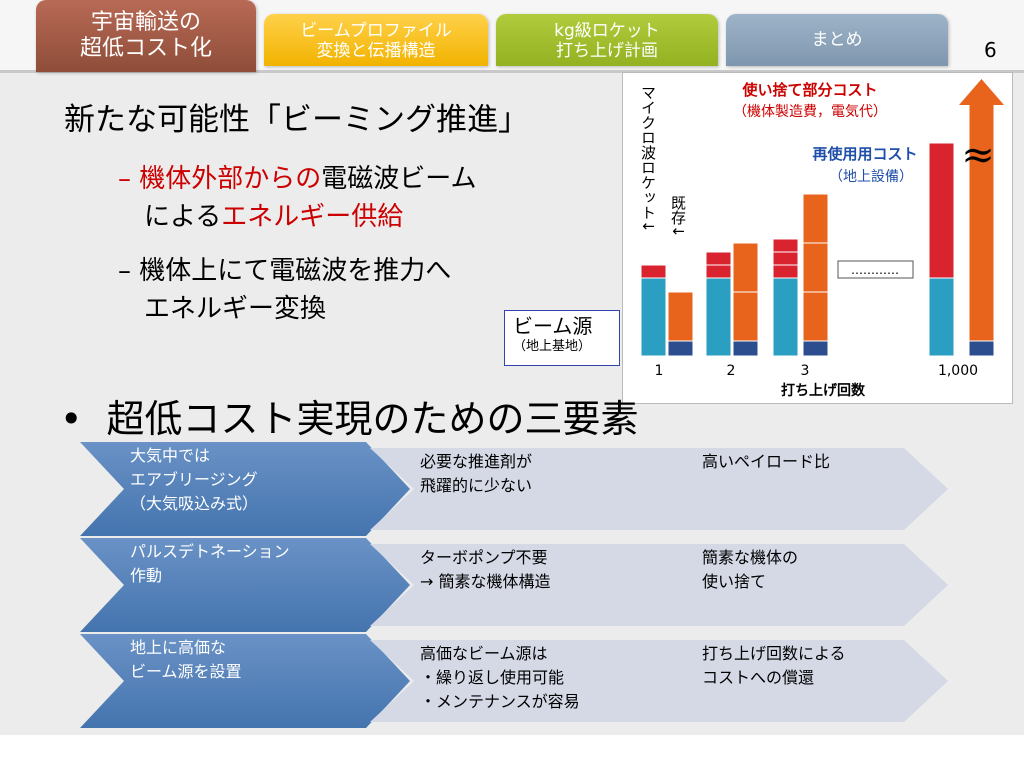 The height and width of the screenshot is (768, 1024). I want to click on tab-kg-rocket-plan: kg級ロケット 打ち上げ計画, so click(607, 40).